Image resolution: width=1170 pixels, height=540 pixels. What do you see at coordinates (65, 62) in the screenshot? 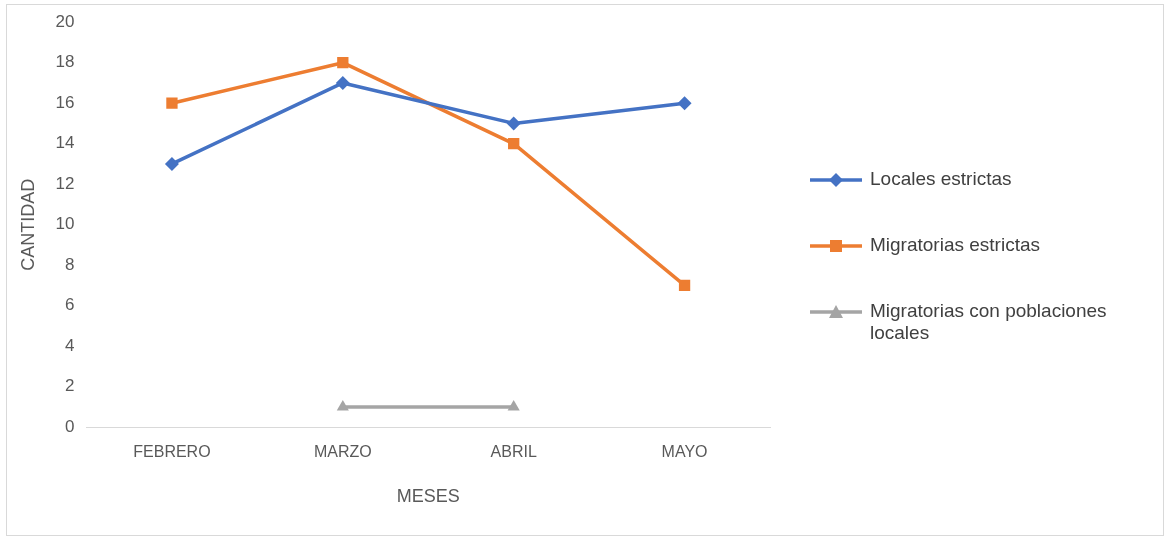
I see `y-tick-label: 18` at bounding box center [65, 62].